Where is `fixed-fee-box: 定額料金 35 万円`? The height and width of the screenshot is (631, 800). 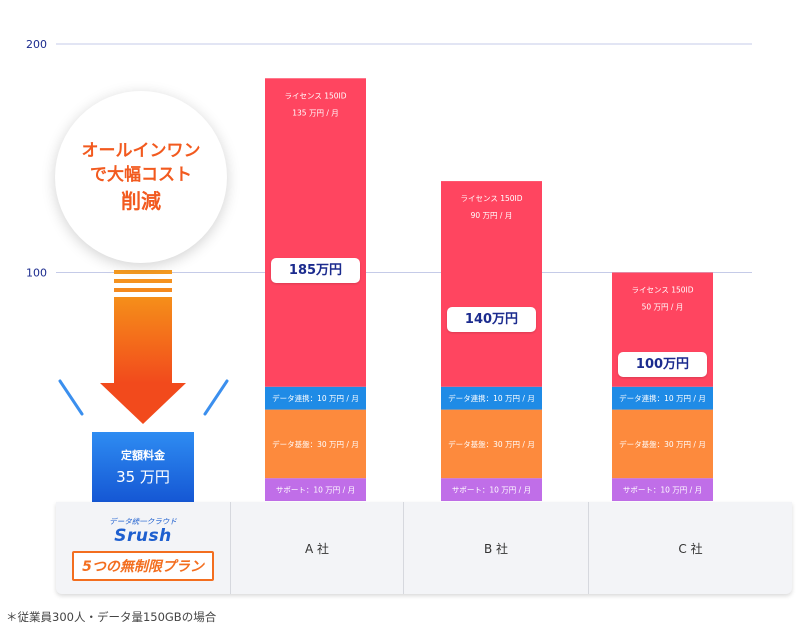
fixed-fee-box: 定額料金 35 万円 is located at coordinates (143, 467).